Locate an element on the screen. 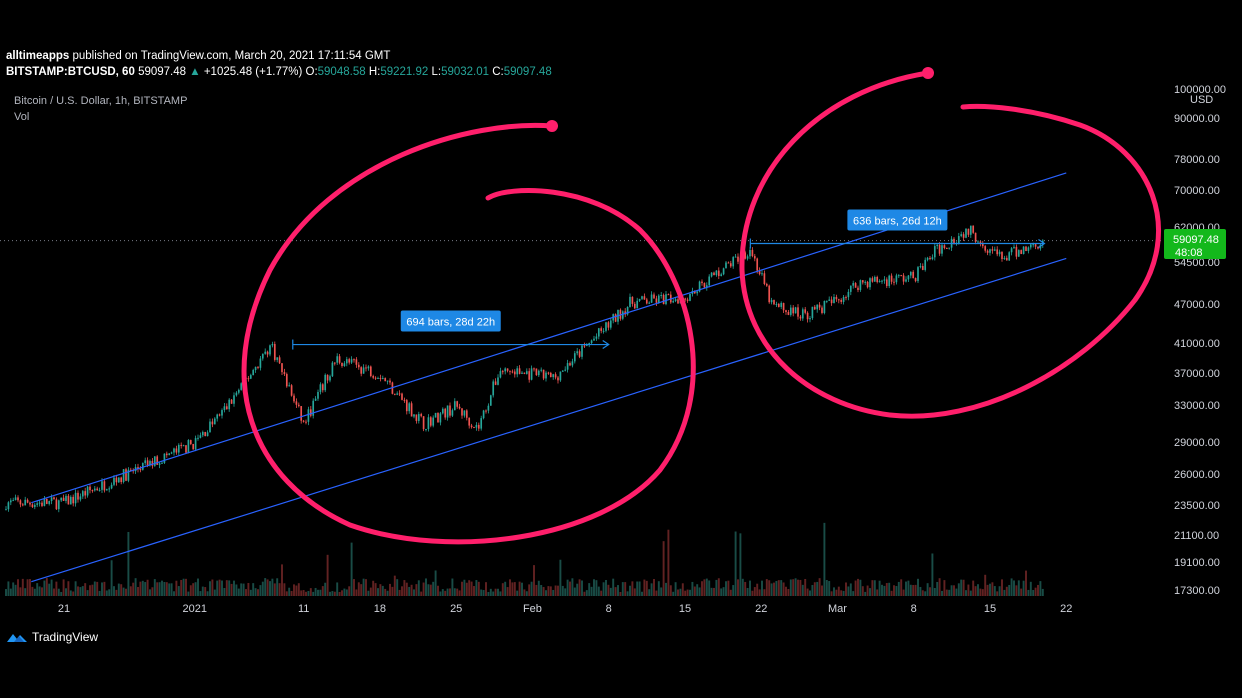  low-label: L: is located at coordinates (436, 72).